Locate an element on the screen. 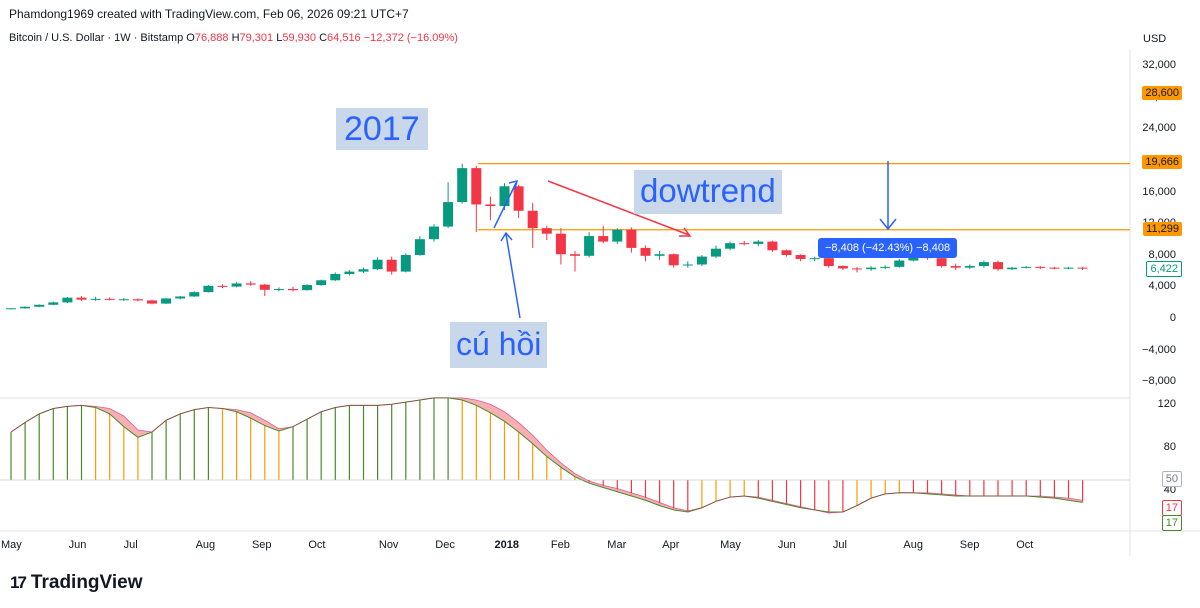 The width and height of the screenshot is (1200, 608). open-value: 76,888 is located at coordinates (211, 38).